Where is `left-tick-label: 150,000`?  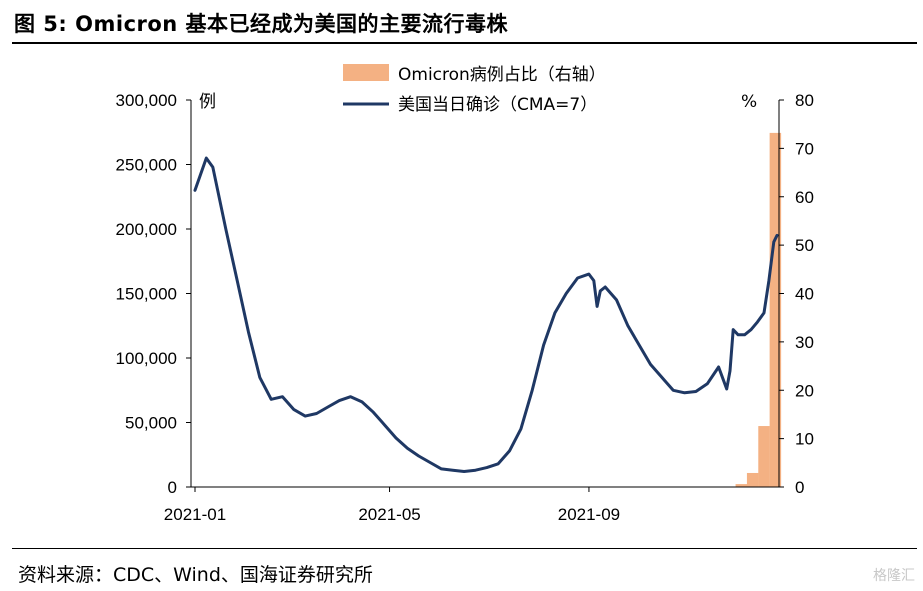
left-tick-label: 150,000 is located at coordinates (146, 294).